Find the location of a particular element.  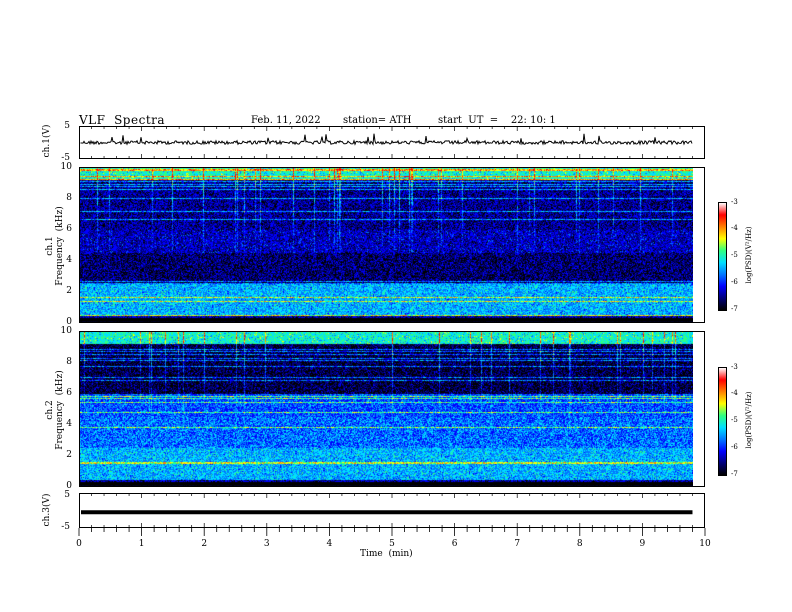

cbar1-label: log(PSD)(V²/Hz) is located at coordinates (749, 255).